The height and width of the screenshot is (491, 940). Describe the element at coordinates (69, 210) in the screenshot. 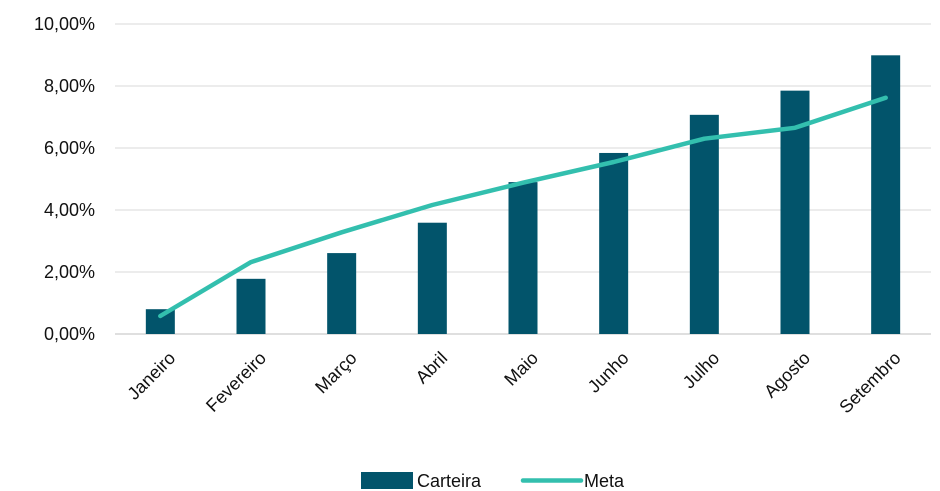

I see `y-tick-label: 4,00%` at that location.